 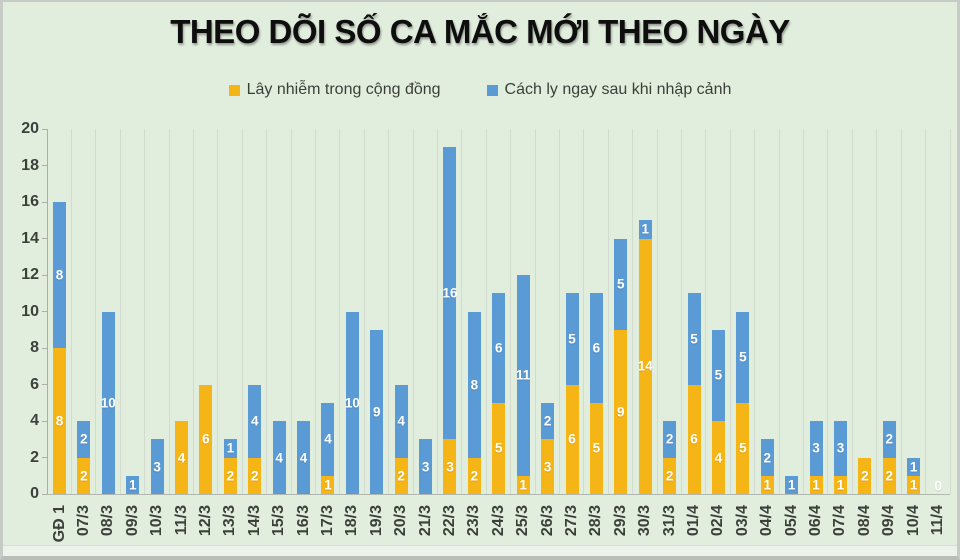 What do you see at coordinates (840, 521) in the screenshot?
I see `x-axis-label: 07/4` at bounding box center [840, 521].